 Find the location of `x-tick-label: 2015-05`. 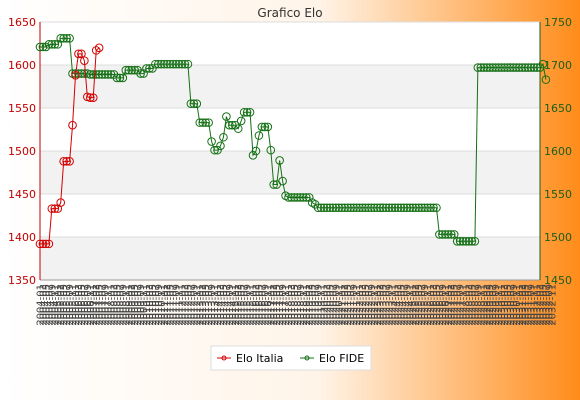

x-tick-label: 2015-05 is located at coordinates (242, 305).